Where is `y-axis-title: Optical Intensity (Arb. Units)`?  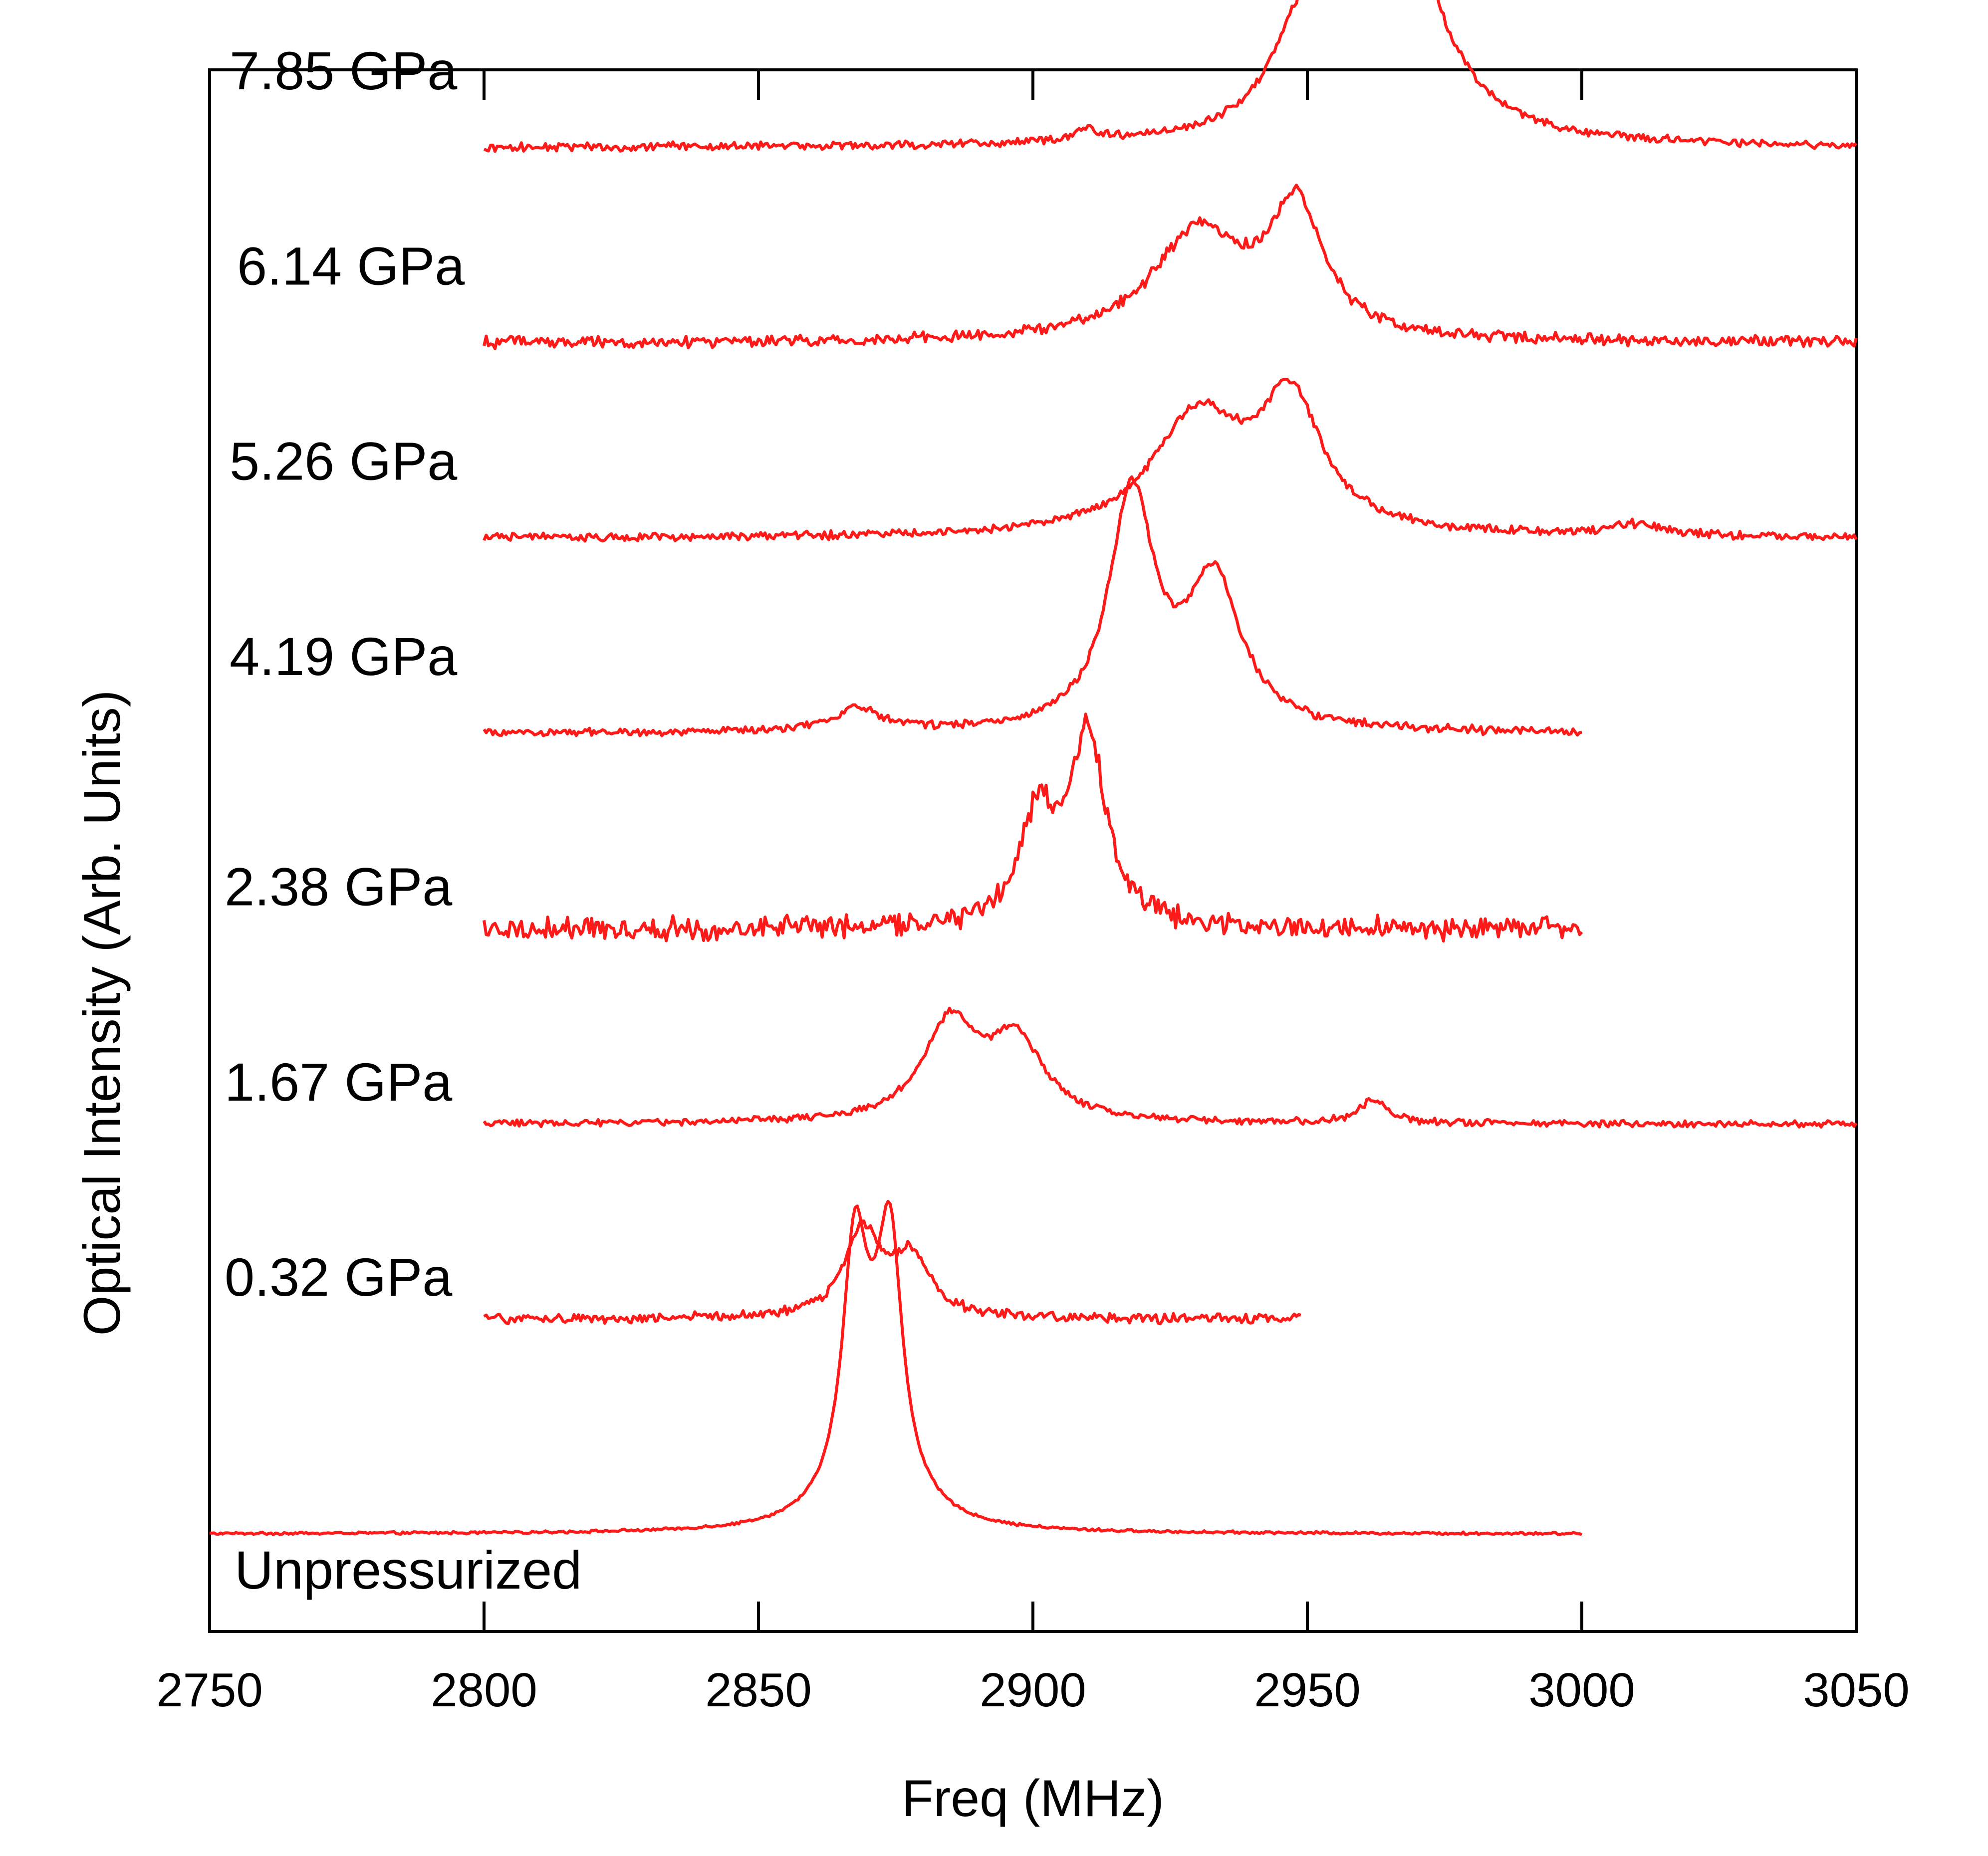 y-axis-title: Optical Intensity (Arb. Units) is located at coordinates (102, 1013).